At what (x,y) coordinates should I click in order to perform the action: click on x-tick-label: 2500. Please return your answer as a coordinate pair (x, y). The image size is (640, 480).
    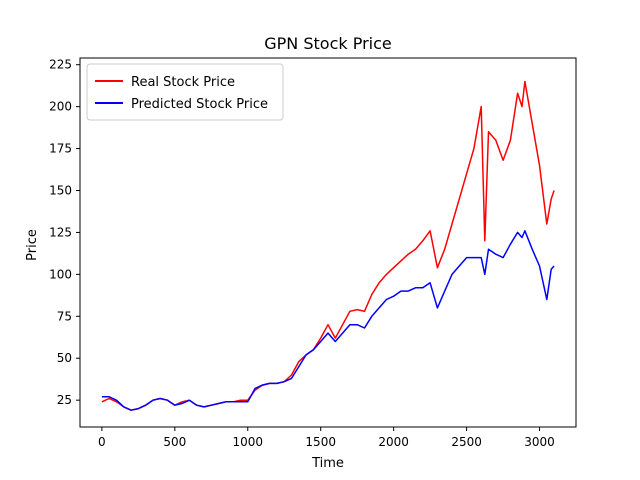
    Looking at the image, I should click on (466, 442).